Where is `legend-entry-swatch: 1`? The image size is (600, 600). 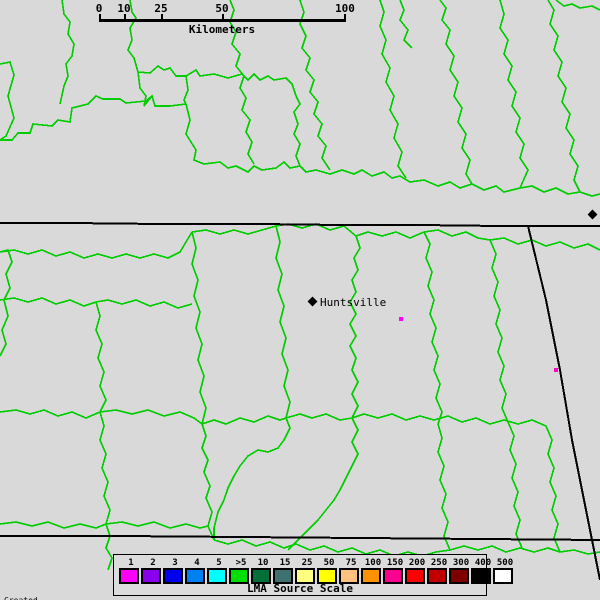
legend-entry-swatch: 1 is located at coordinates (129, 571).